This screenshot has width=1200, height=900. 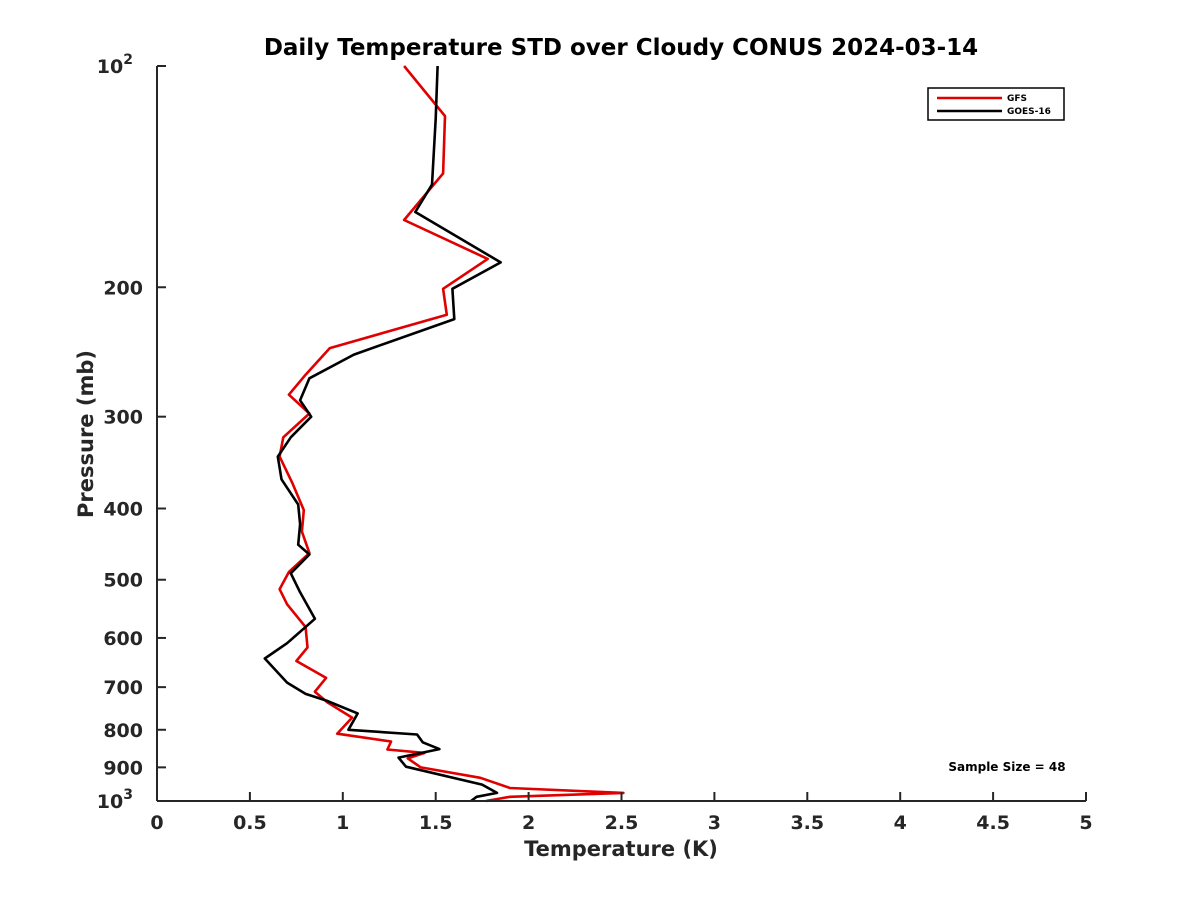 I want to click on y-tick-label-base: 500, so click(x=123, y=581).